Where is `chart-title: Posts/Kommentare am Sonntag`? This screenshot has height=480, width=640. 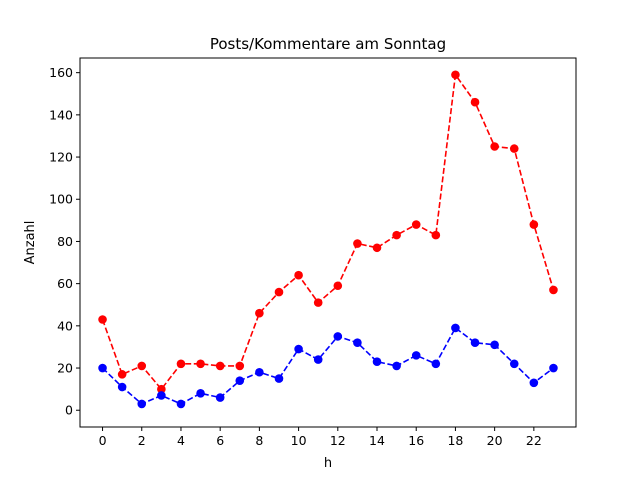
chart-title: Posts/Kommentare am Sonntag is located at coordinates (328, 44).